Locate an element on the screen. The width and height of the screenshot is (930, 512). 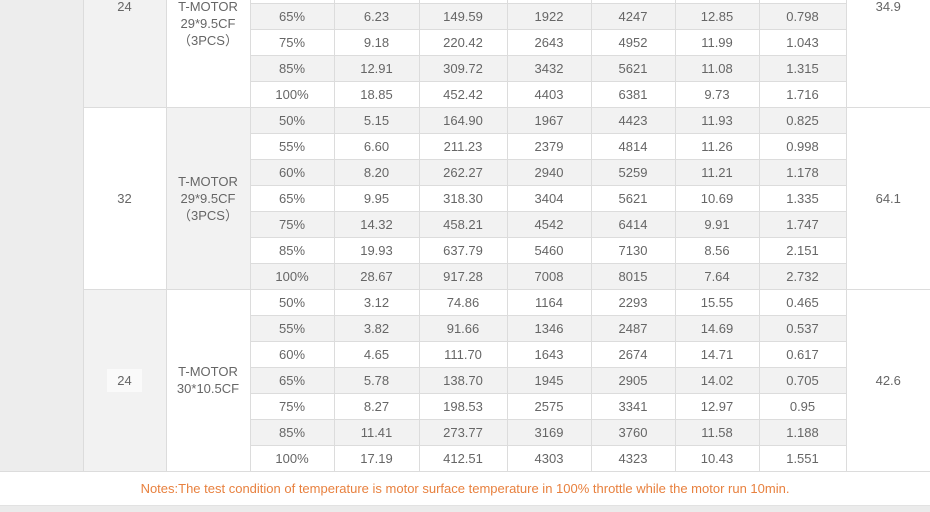
data-cell: 6381 is located at coordinates (633, 94).